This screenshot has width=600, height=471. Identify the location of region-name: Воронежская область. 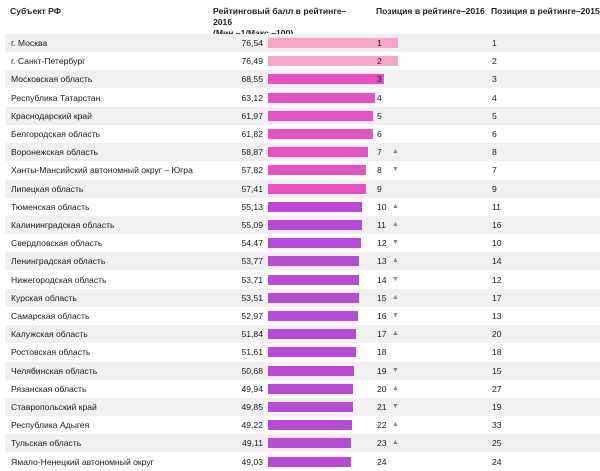
(55, 152).